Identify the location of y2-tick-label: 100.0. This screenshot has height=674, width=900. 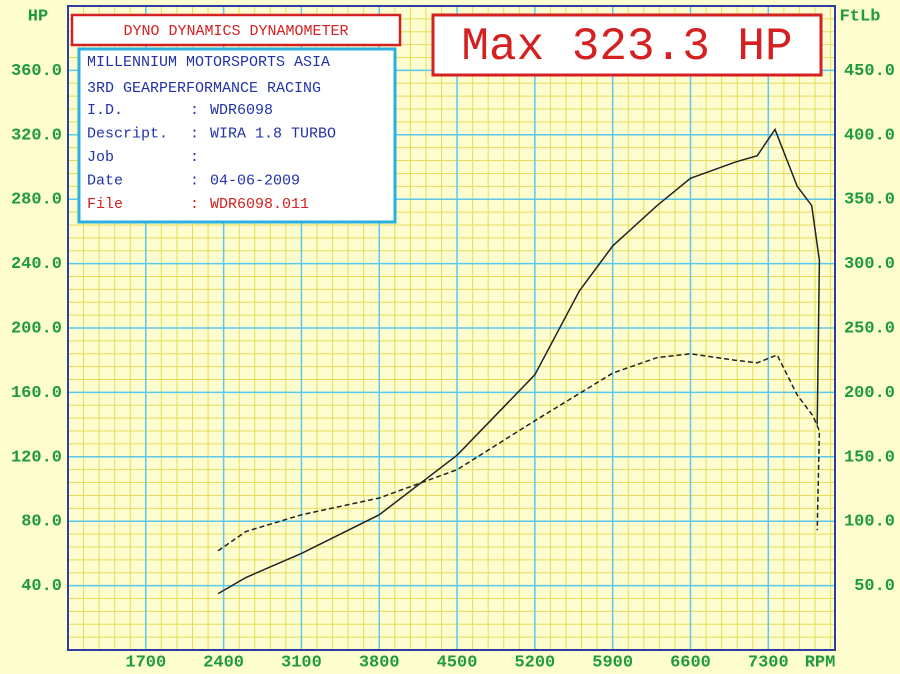
(869, 522).